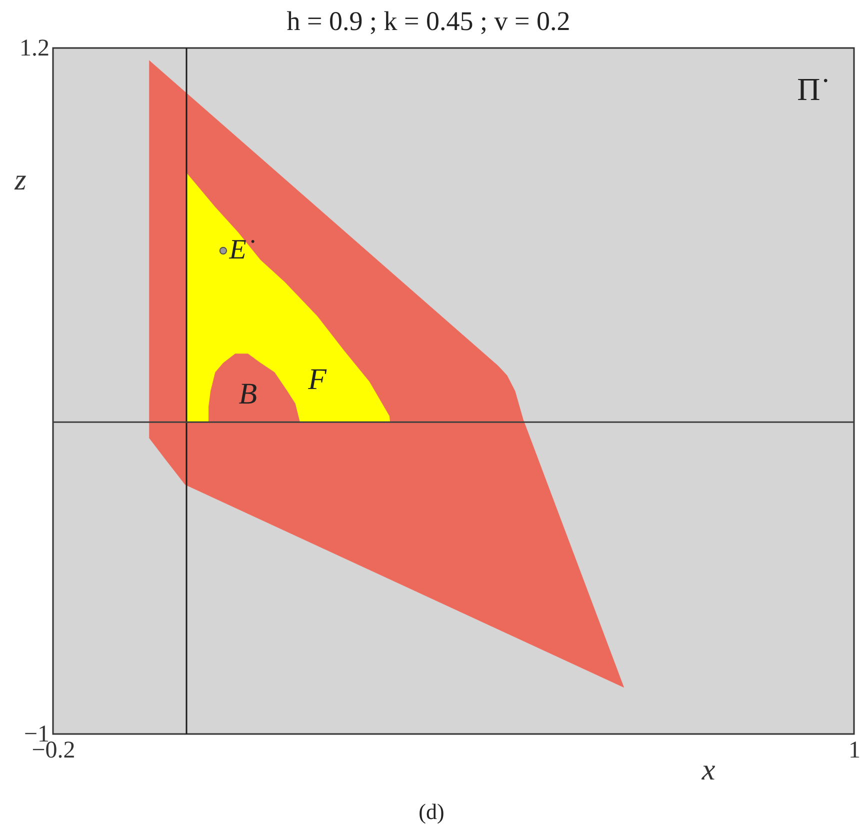  Describe the element at coordinates (242, 250) in the screenshot. I see `series-label: E˙` at that location.